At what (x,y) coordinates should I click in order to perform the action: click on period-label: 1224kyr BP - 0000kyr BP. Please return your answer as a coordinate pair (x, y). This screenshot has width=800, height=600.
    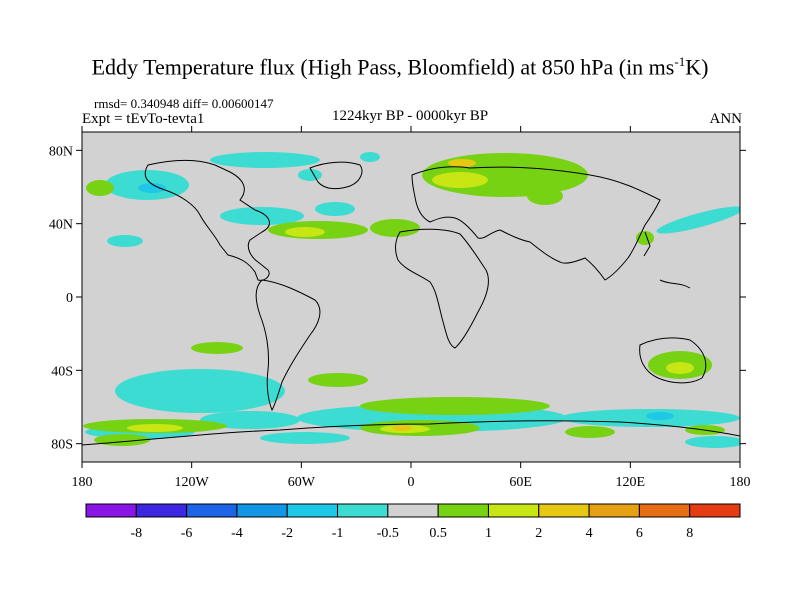
    Looking at the image, I should click on (410, 116).